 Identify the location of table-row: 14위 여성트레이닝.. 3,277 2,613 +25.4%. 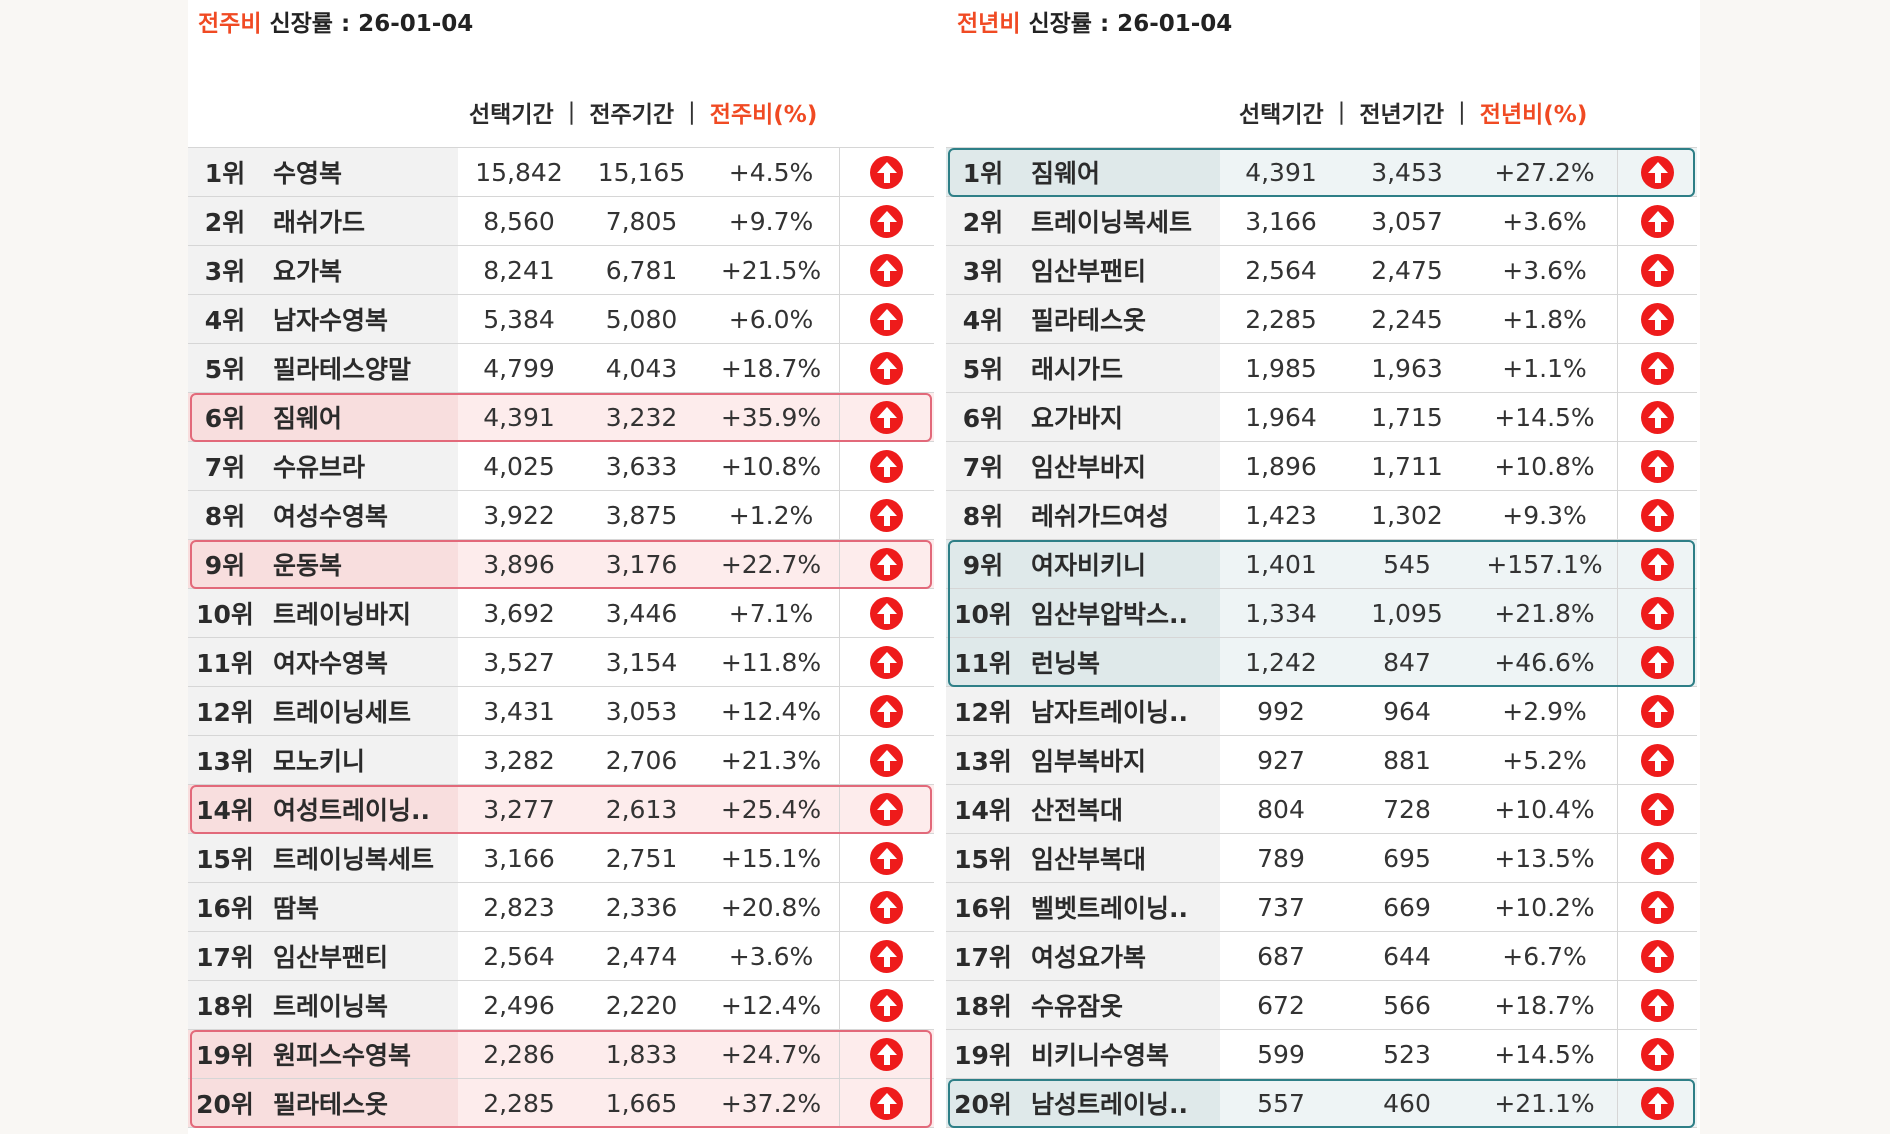
(561, 809).